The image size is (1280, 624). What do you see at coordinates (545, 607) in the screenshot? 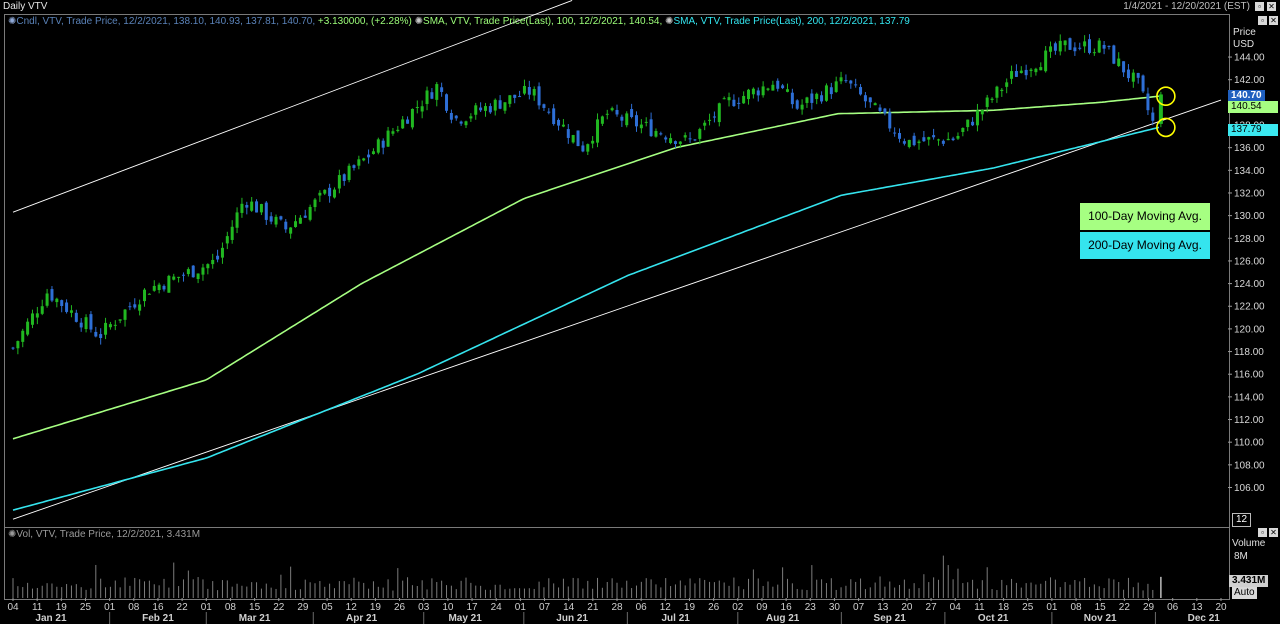
I see `x-day-label: 07` at bounding box center [545, 607].